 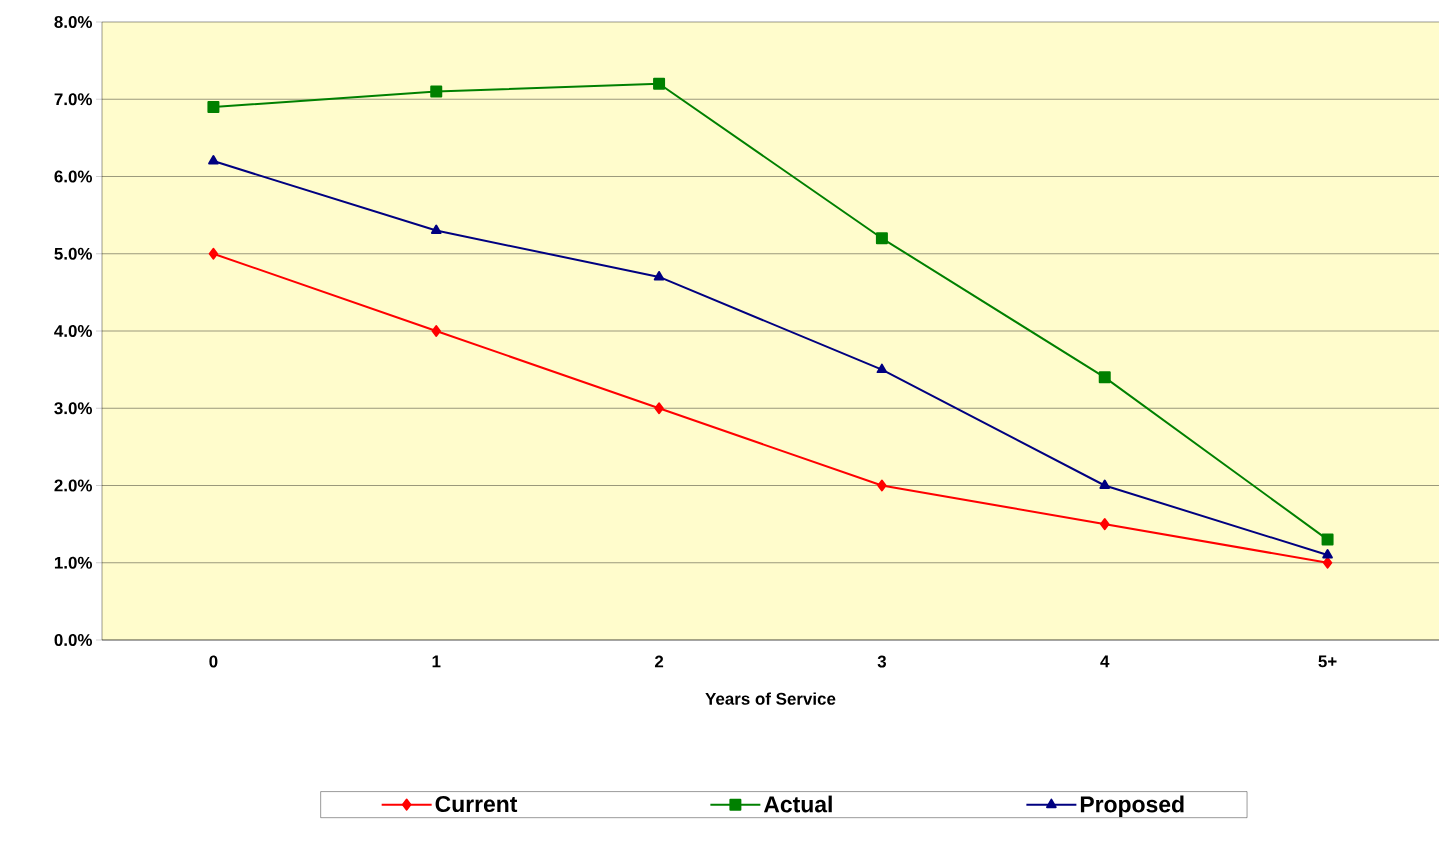 I want to click on y-tick-label: 2.0%, so click(x=73, y=485).